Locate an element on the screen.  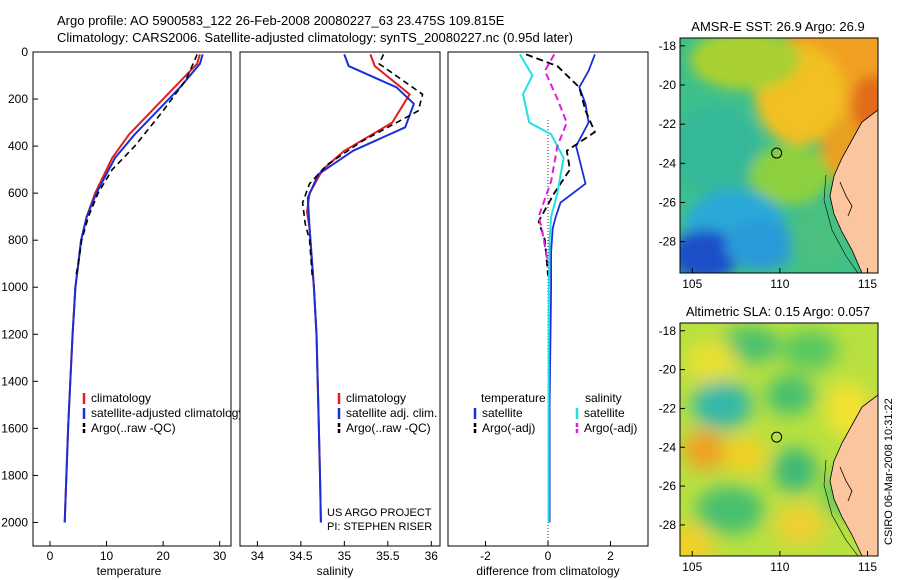
plot-difference is located at coordinates (557, 288).